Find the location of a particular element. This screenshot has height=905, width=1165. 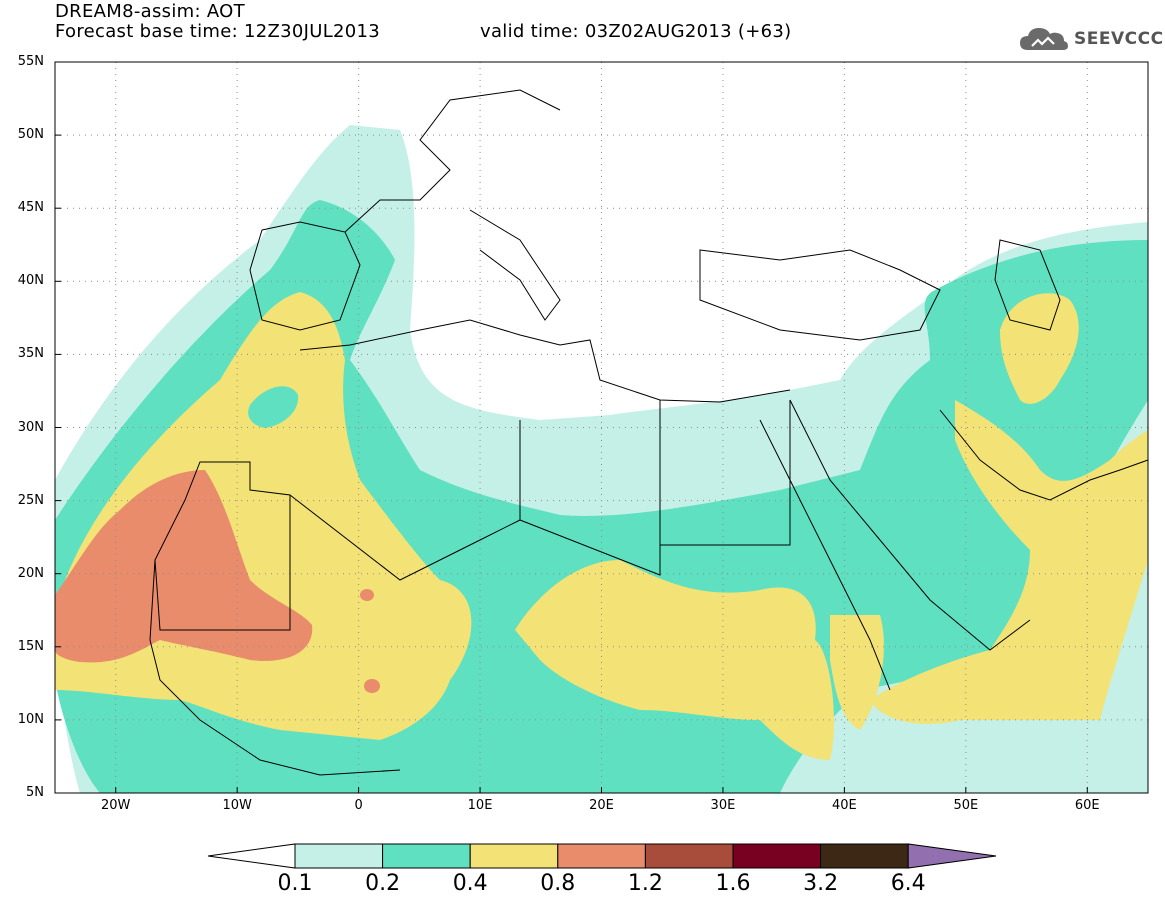

lat-label: 45N is located at coordinates (30, 208).